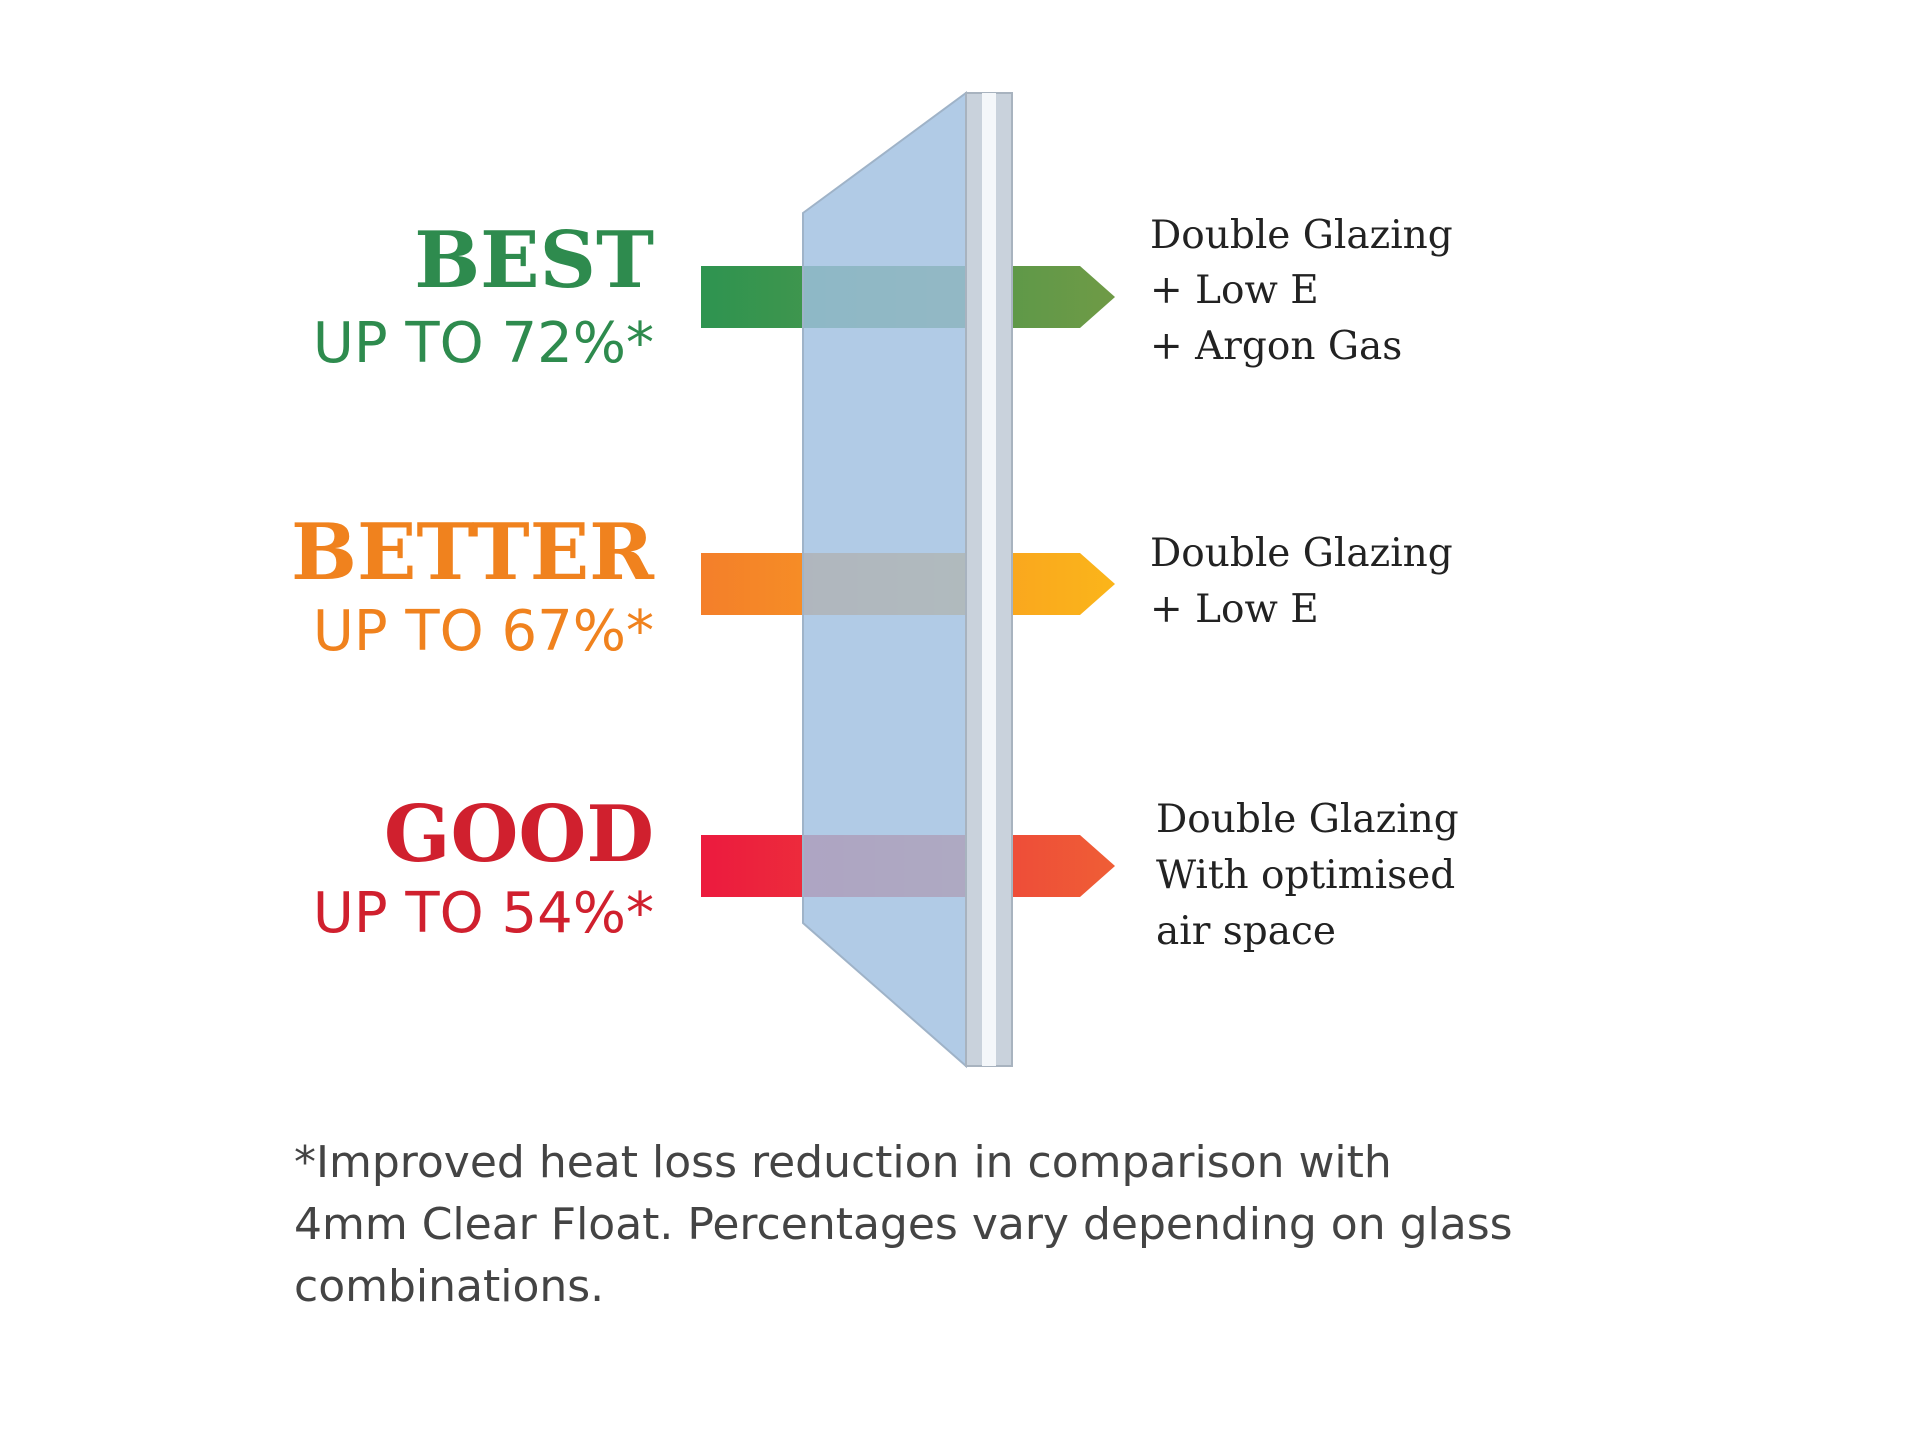 The image size is (1920, 1447). I want to click on rating: GOOD, so click(519, 834).